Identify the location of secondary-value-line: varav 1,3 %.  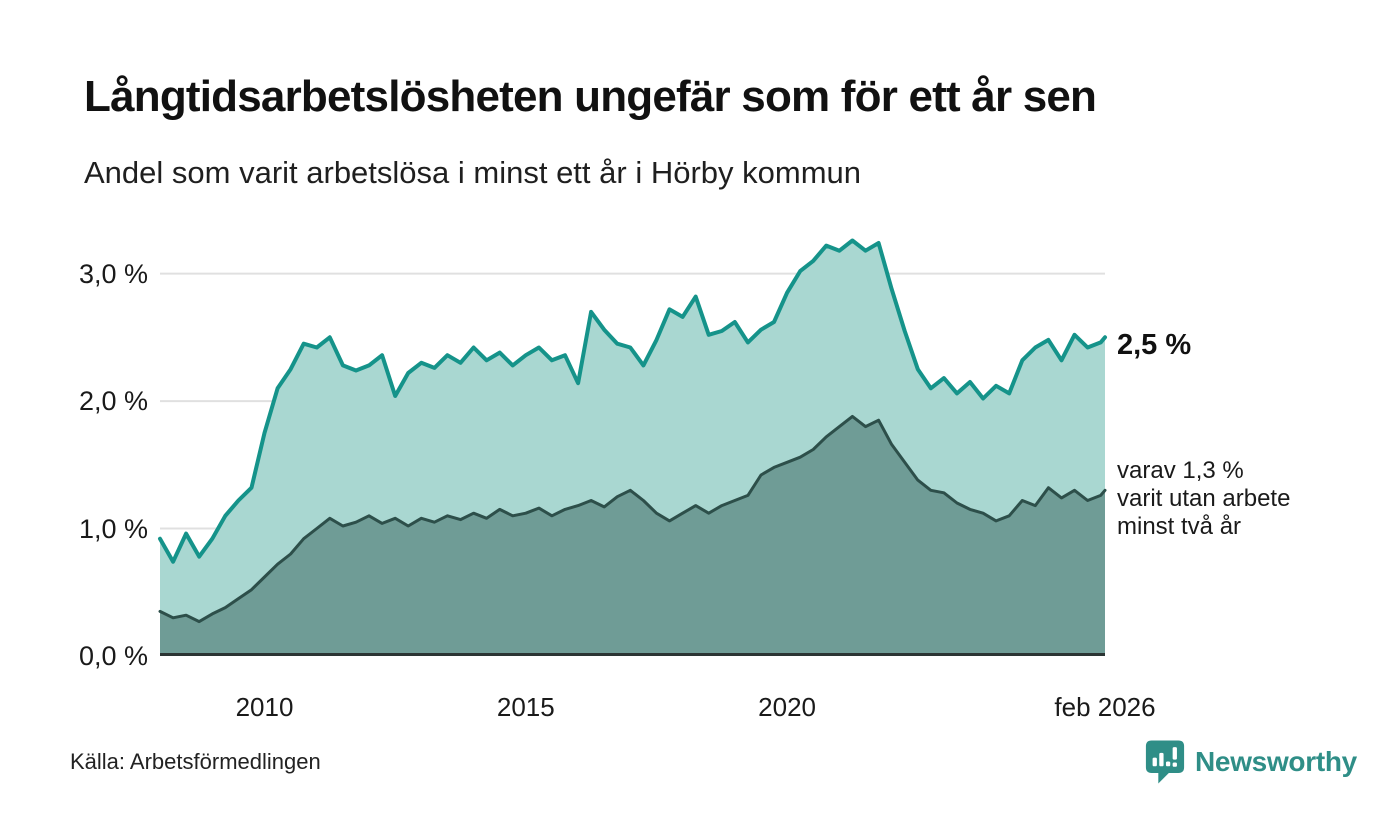
(1180, 470).